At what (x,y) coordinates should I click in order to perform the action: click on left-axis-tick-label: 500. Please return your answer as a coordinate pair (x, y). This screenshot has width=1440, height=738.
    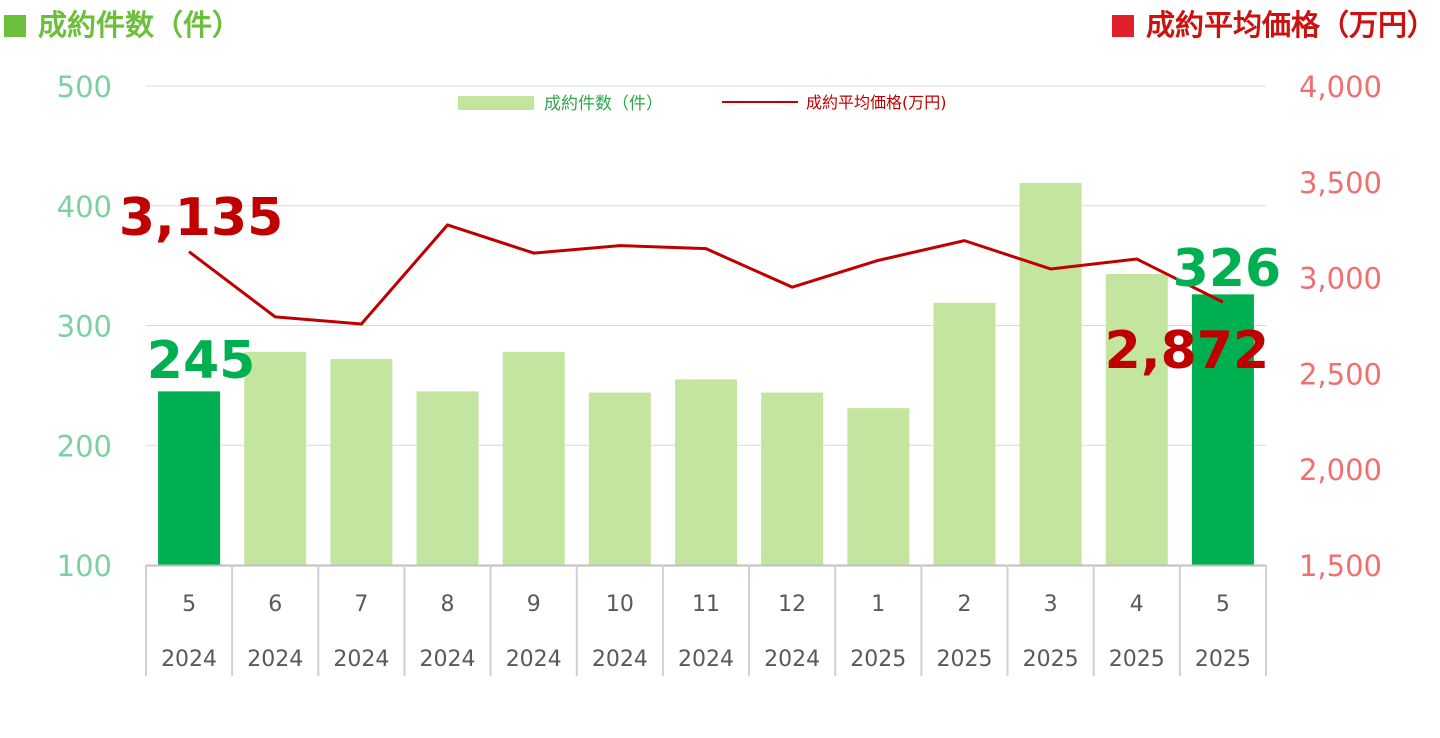
    Looking at the image, I should click on (84, 87).